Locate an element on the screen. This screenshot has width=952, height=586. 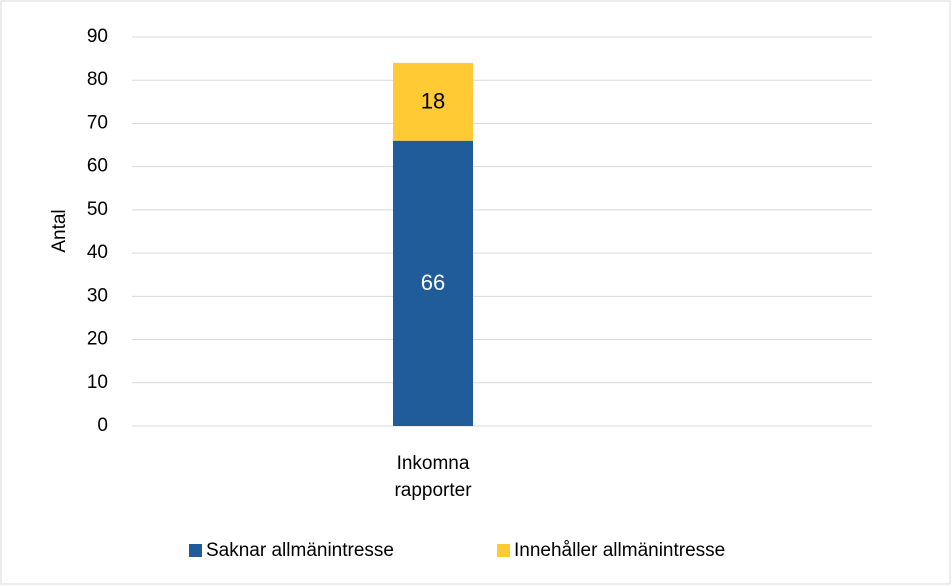
y-tick-label: 80 is located at coordinates (97, 79).